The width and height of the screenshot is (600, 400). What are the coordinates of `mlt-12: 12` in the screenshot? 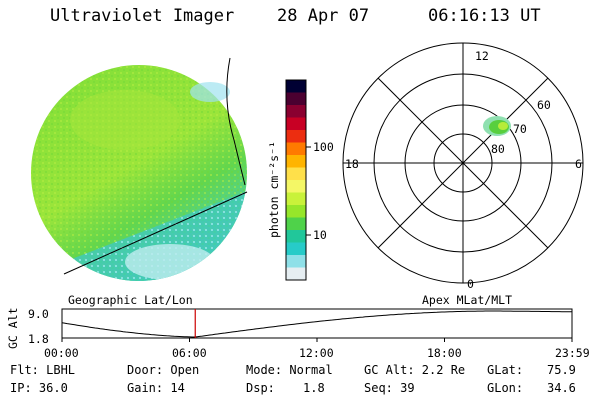 It's located at (482, 56).